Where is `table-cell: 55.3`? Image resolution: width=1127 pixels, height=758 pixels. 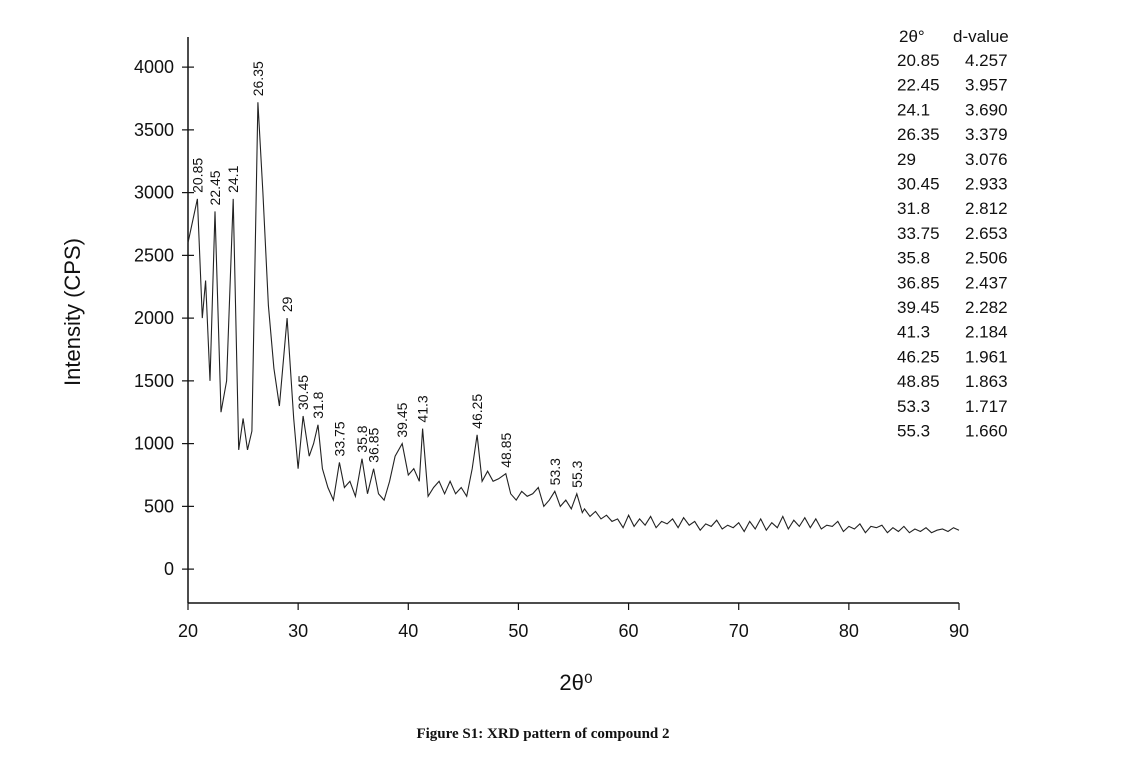
table-cell: 55.3 is located at coordinates (913, 431).